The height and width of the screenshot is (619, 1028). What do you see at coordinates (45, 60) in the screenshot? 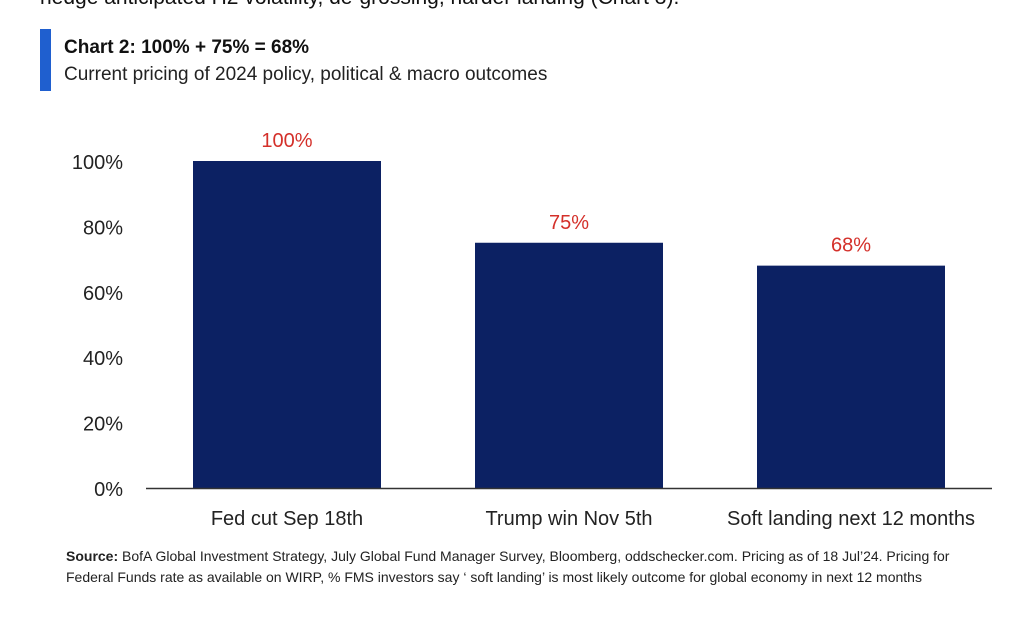
I see `title-accent-bar` at bounding box center [45, 60].